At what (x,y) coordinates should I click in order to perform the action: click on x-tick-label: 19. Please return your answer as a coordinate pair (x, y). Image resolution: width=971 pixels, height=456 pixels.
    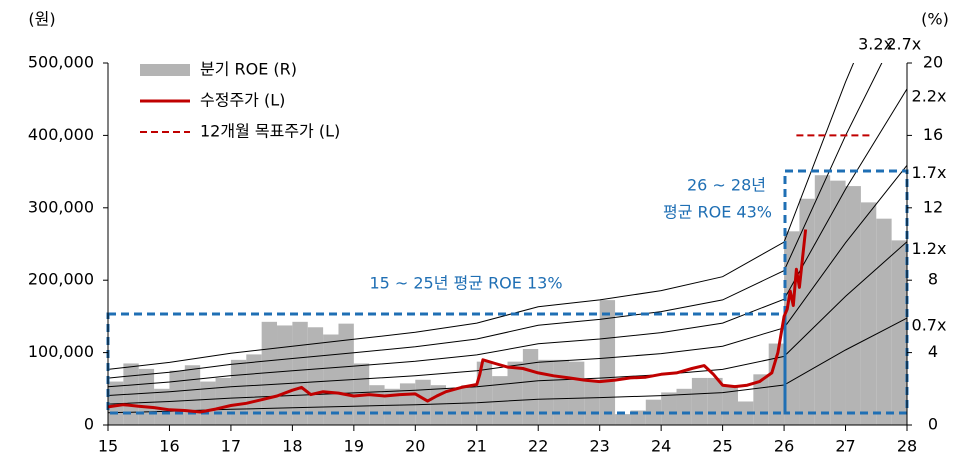
    Looking at the image, I should click on (354, 446).